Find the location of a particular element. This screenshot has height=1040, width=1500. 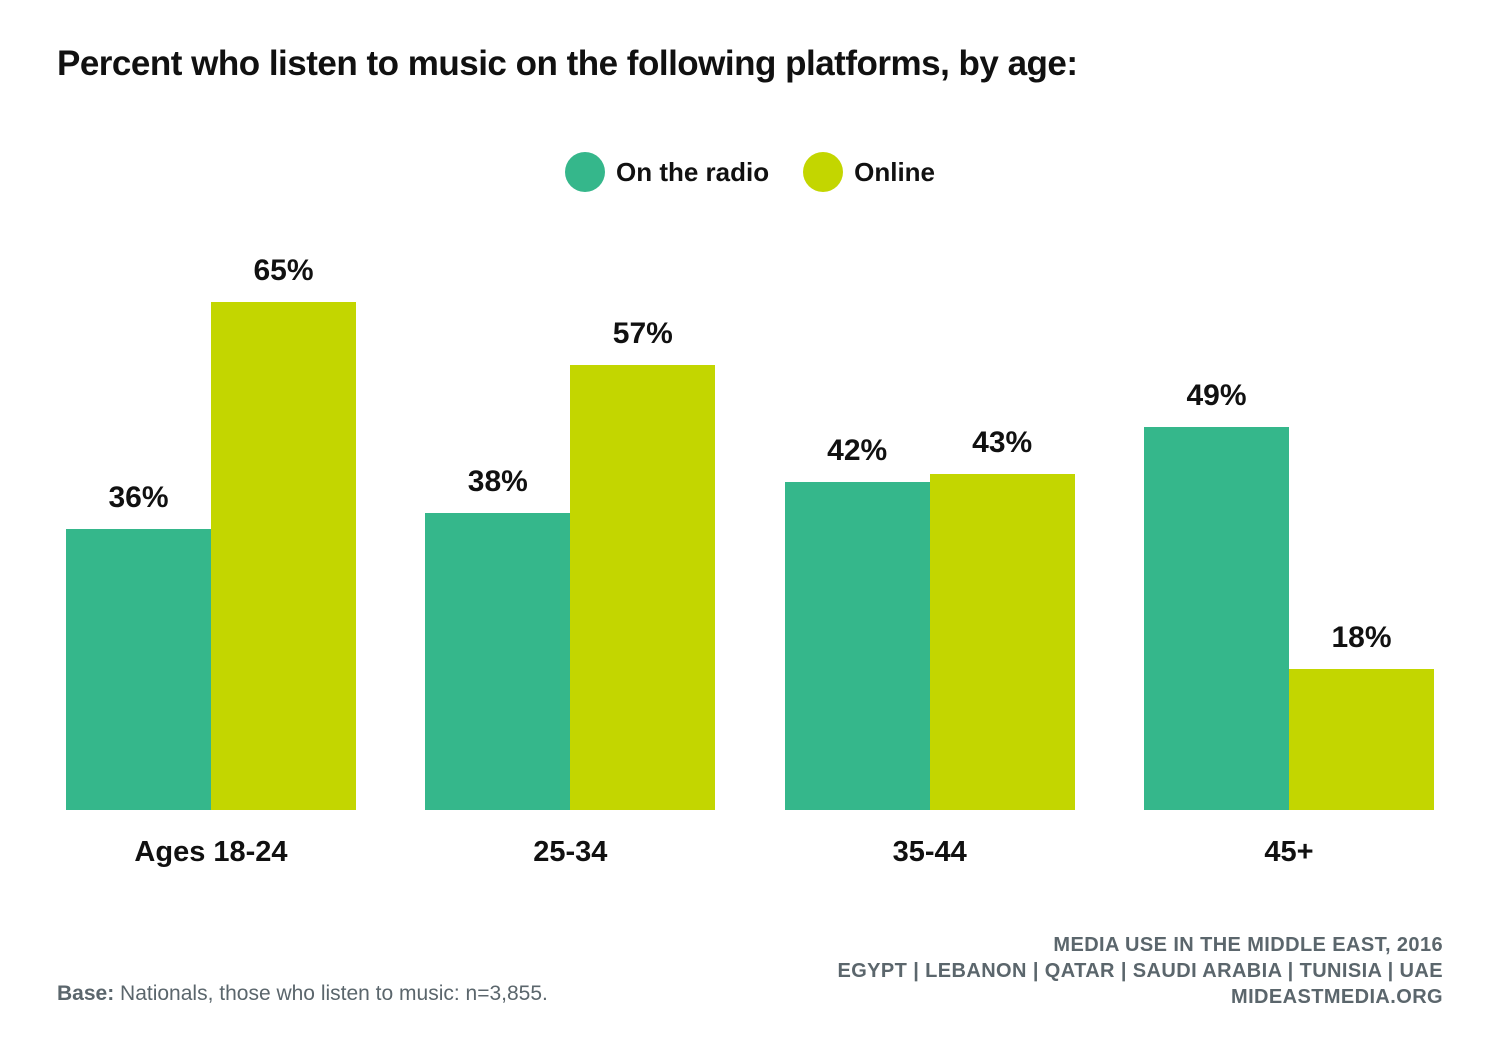

bars-35-44: 42% 43% is located at coordinates (929, 556).